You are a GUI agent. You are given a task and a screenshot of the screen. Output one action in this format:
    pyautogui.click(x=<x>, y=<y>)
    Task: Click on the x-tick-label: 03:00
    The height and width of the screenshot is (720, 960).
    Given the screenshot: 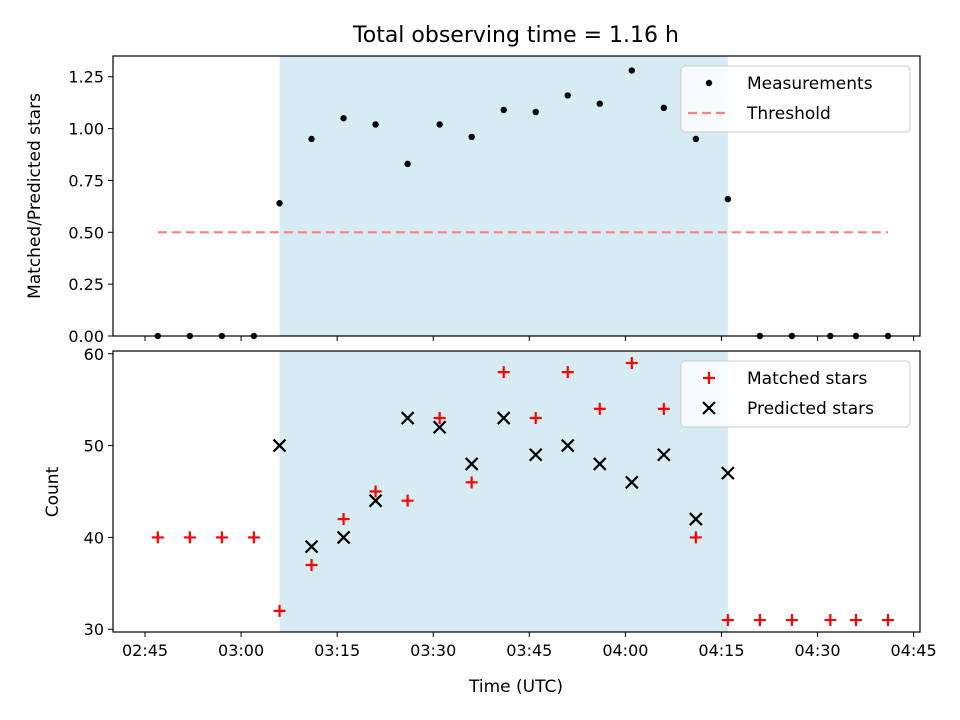 What is the action you would take?
    pyautogui.click(x=241, y=650)
    